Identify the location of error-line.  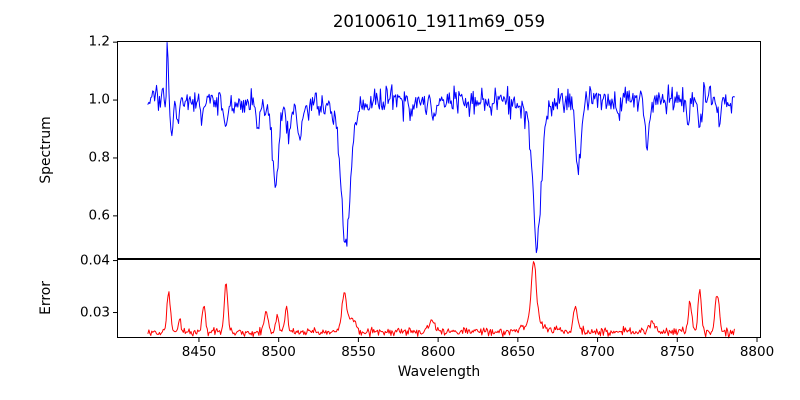
(441, 300).